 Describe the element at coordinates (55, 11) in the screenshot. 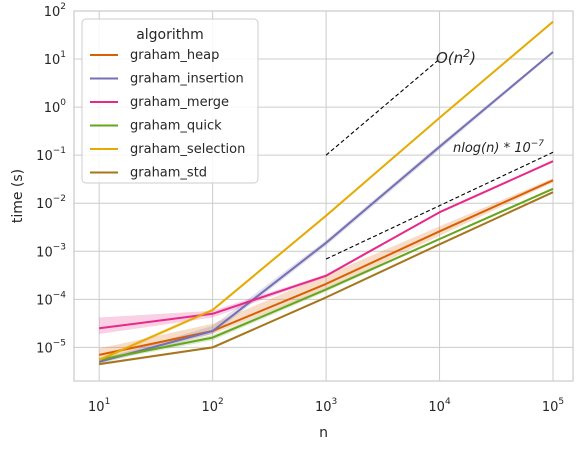

I see `y-tick-label: 10²` at that location.